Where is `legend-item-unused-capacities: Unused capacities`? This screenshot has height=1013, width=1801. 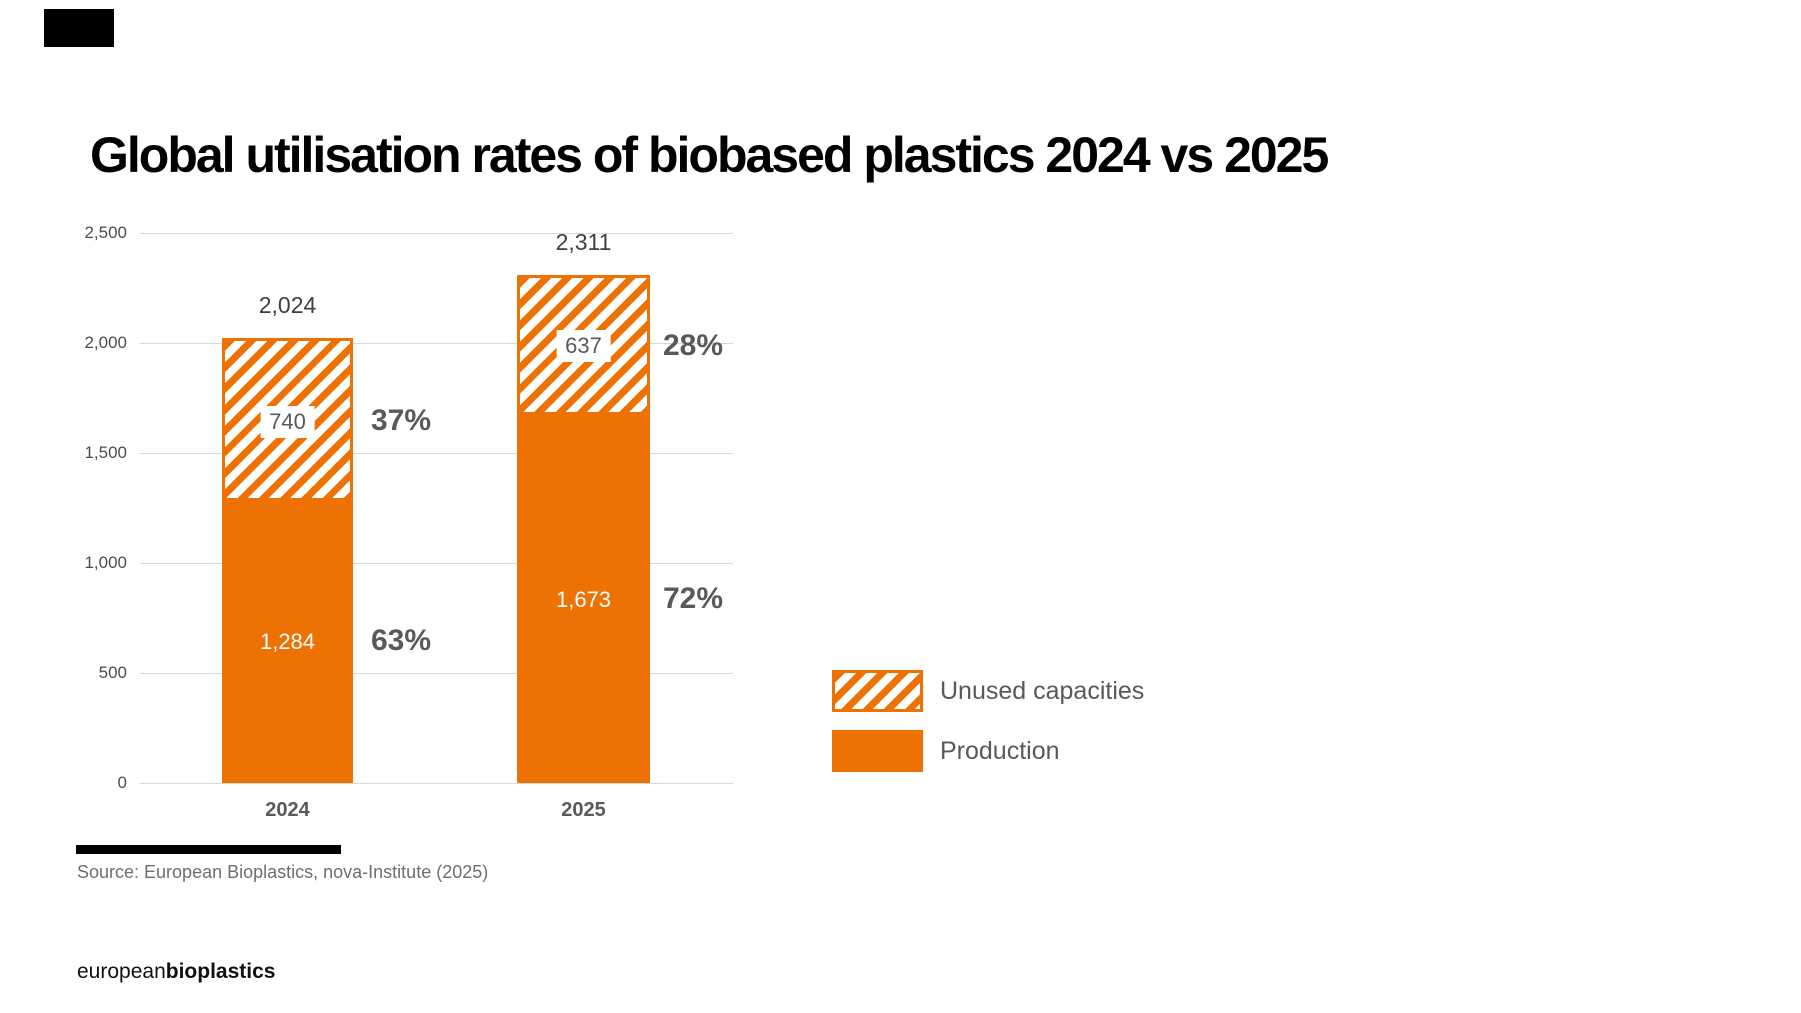
legend-item-unused-capacities: Unused capacities is located at coordinates (988, 691).